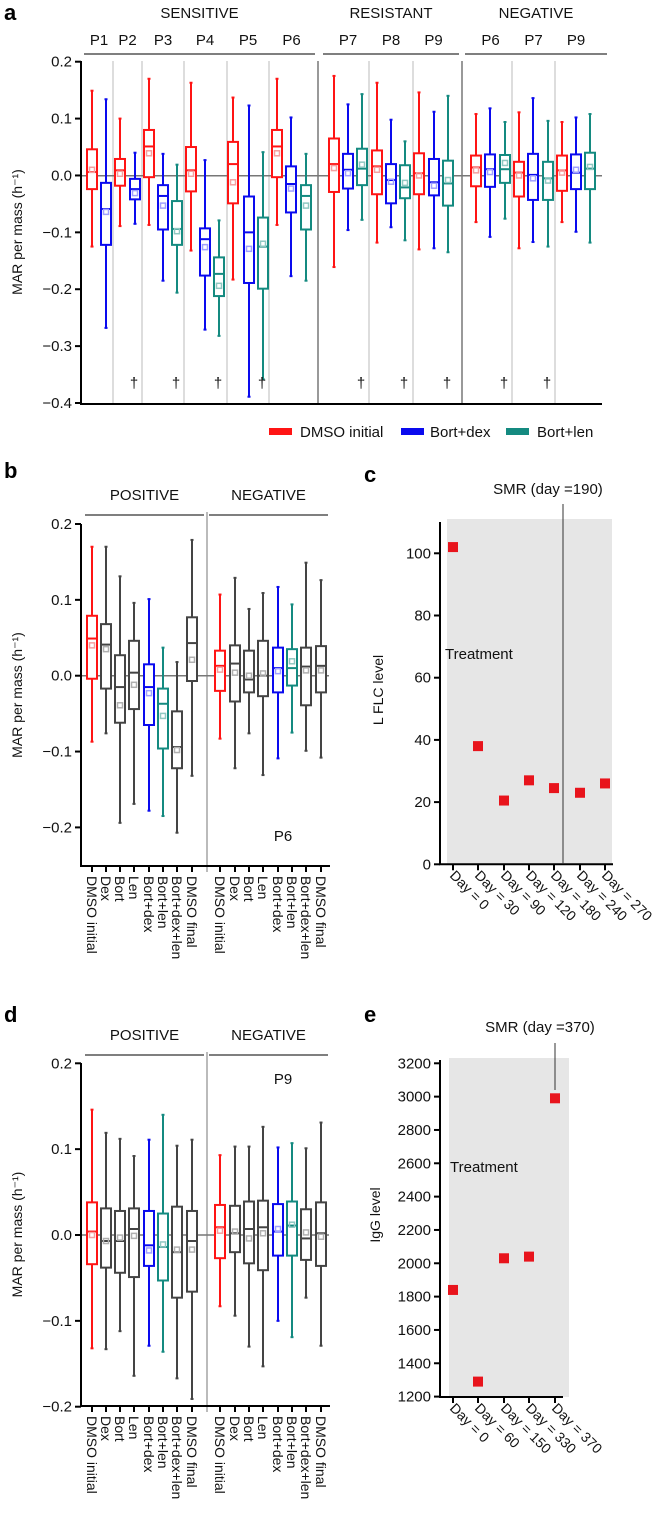  What do you see at coordinates (479, 654) in the screenshot?
I see `treatment-label: Treatment` at bounding box center [479, 654].